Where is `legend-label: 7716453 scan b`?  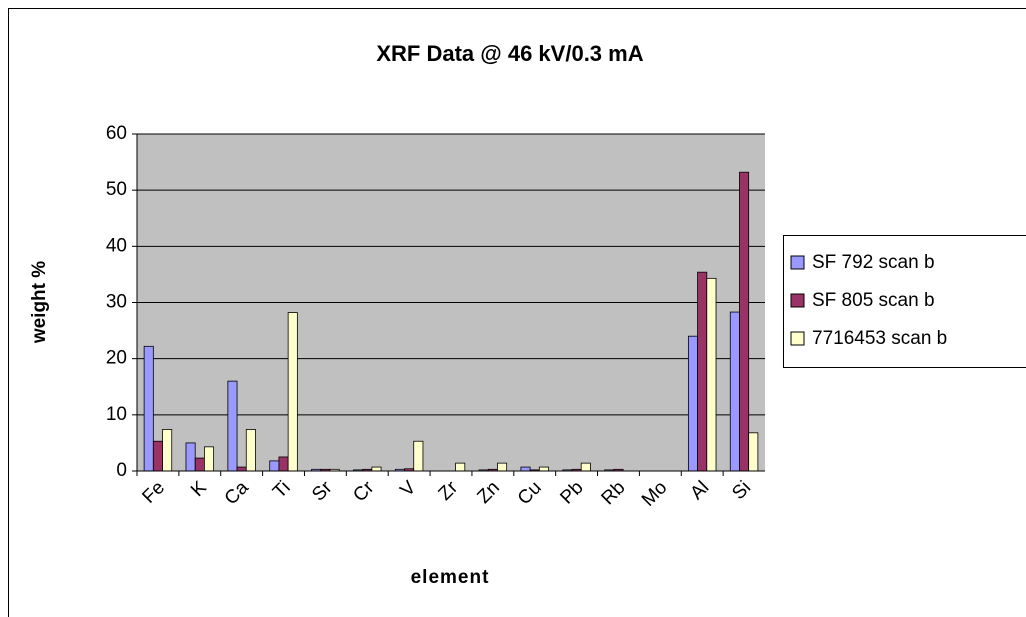 legend-label: 7716453 scan b is located at coordinates (879, 338).